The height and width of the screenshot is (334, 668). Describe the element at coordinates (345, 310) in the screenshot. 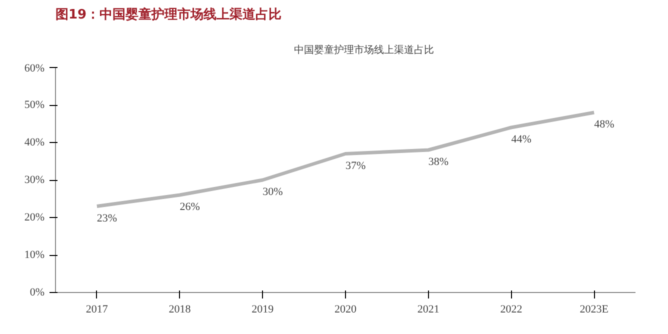

I see `x-tick-label: 2020` at that location.